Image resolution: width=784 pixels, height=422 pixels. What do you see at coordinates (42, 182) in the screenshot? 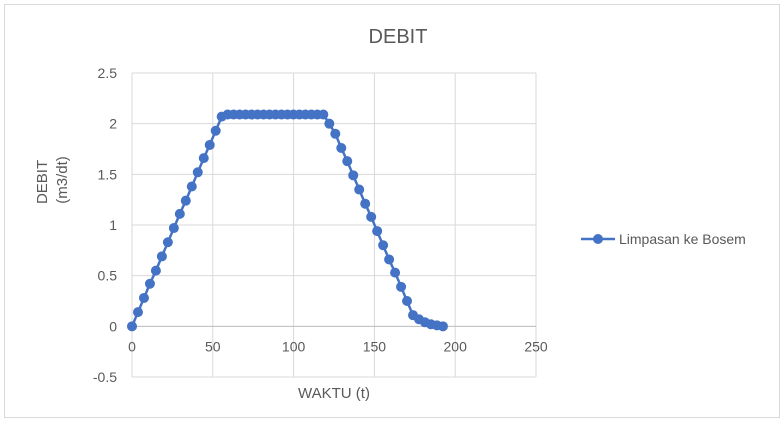
I see `y-axis-title-line-1: DEBIT` at bounding box center [42, 182].